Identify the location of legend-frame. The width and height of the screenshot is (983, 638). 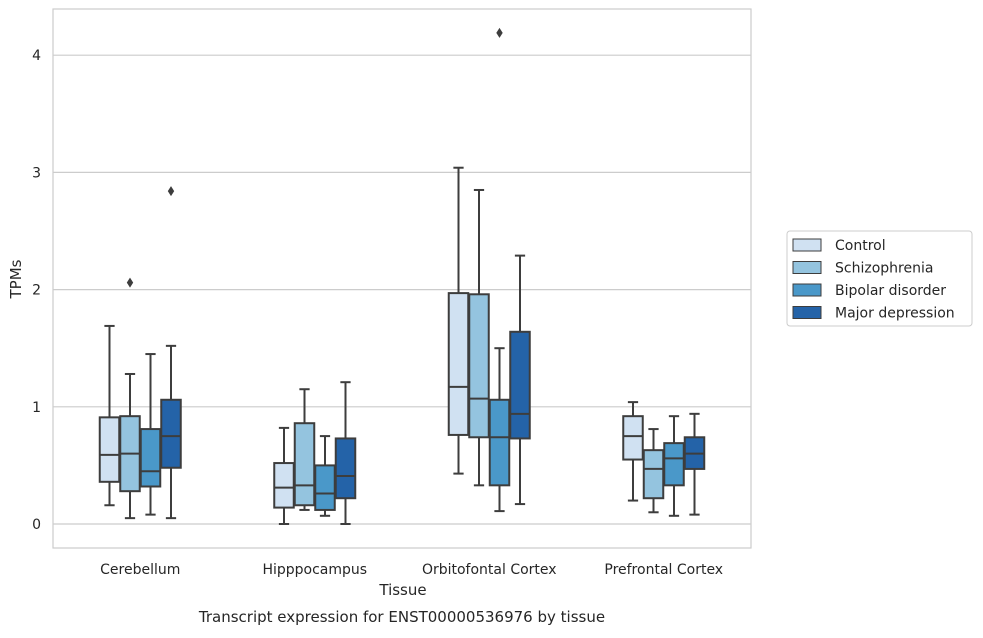
(879, 278).